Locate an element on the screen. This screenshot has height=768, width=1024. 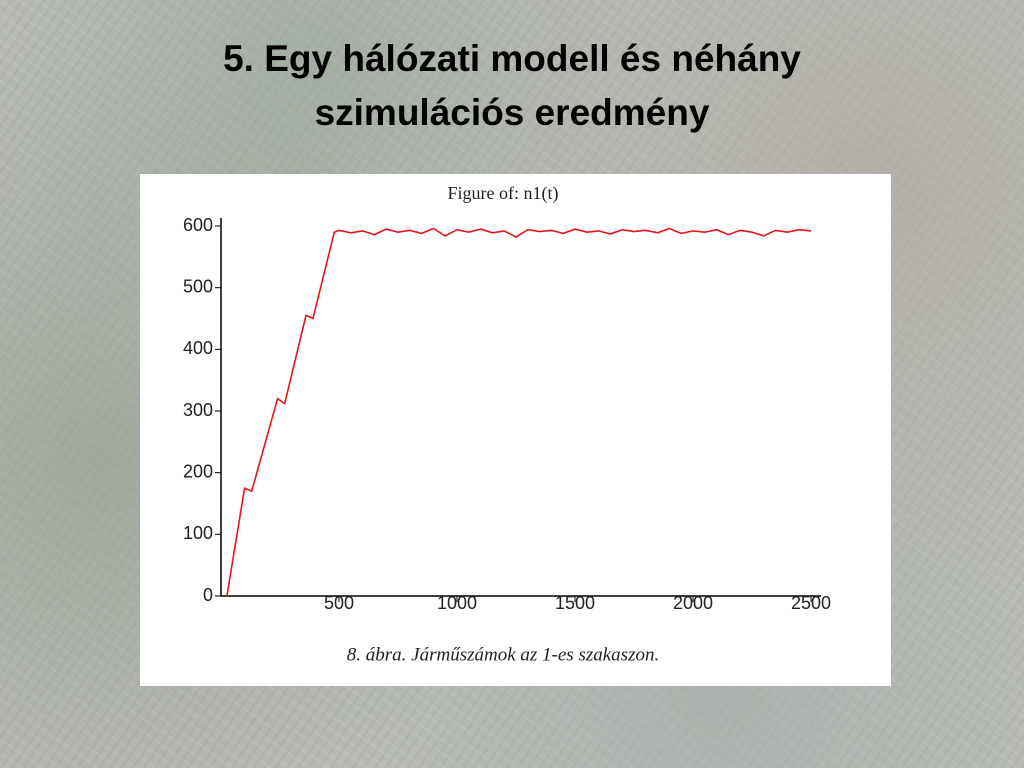
y-tick-label: 300 is located at coordinates (198, 410).